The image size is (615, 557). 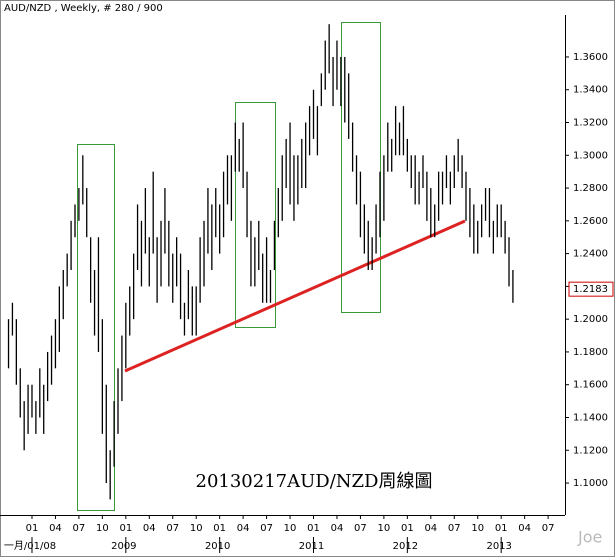 What do you see at coordinates (405, 546) in the screenshot?
I see `x-year-label: 2012` at bounding box center [405, 546].